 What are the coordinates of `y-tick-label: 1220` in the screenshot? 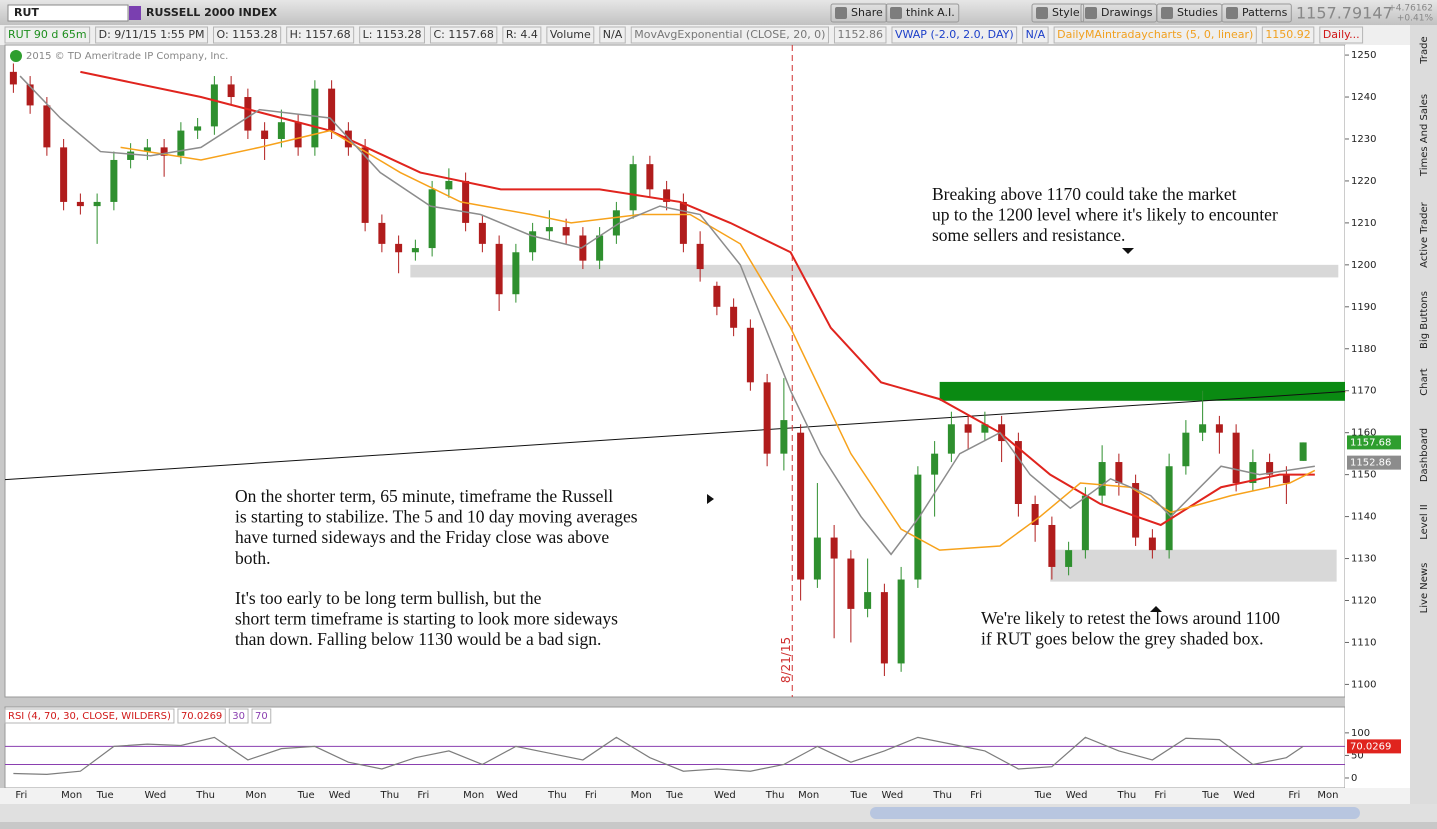 It's located at (1363, 181).